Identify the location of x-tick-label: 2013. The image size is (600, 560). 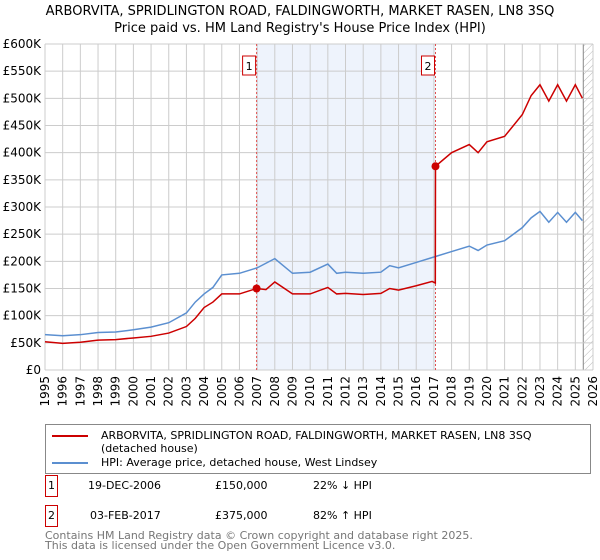
(363, 391).